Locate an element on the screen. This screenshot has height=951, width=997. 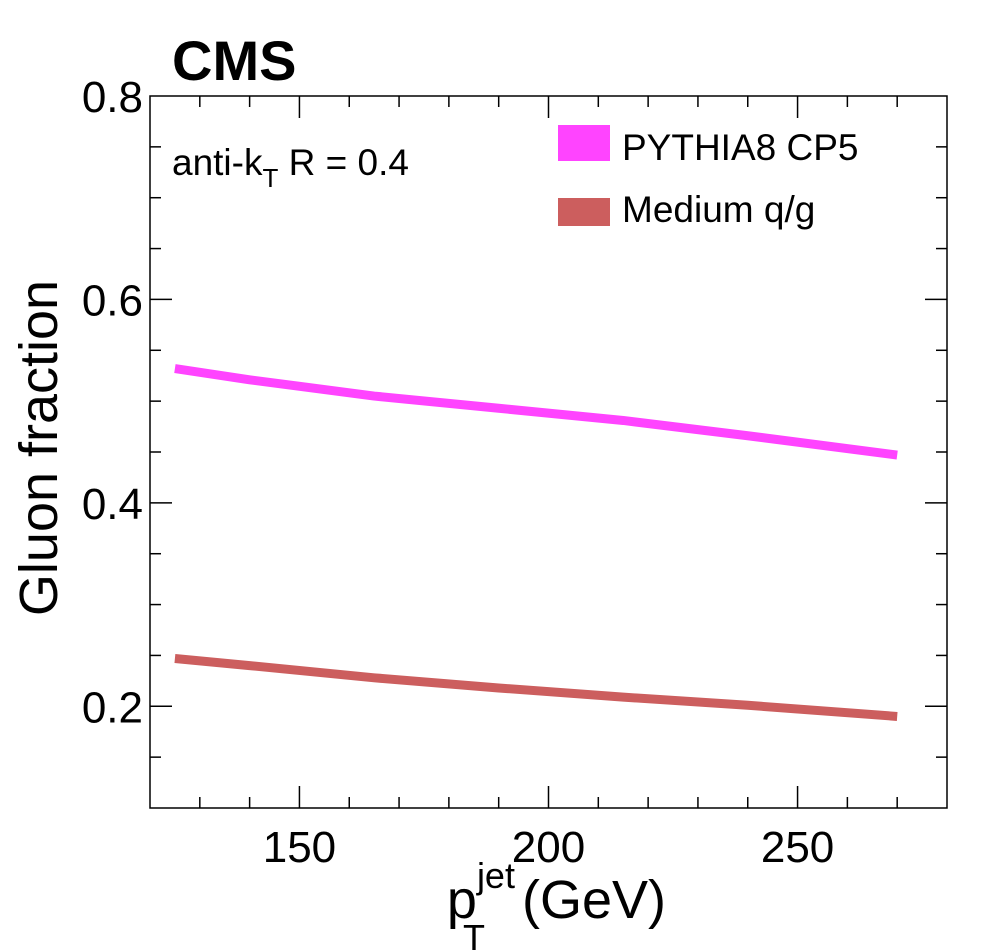
x-tick-label: 150 is located at coordinates (299, 847).